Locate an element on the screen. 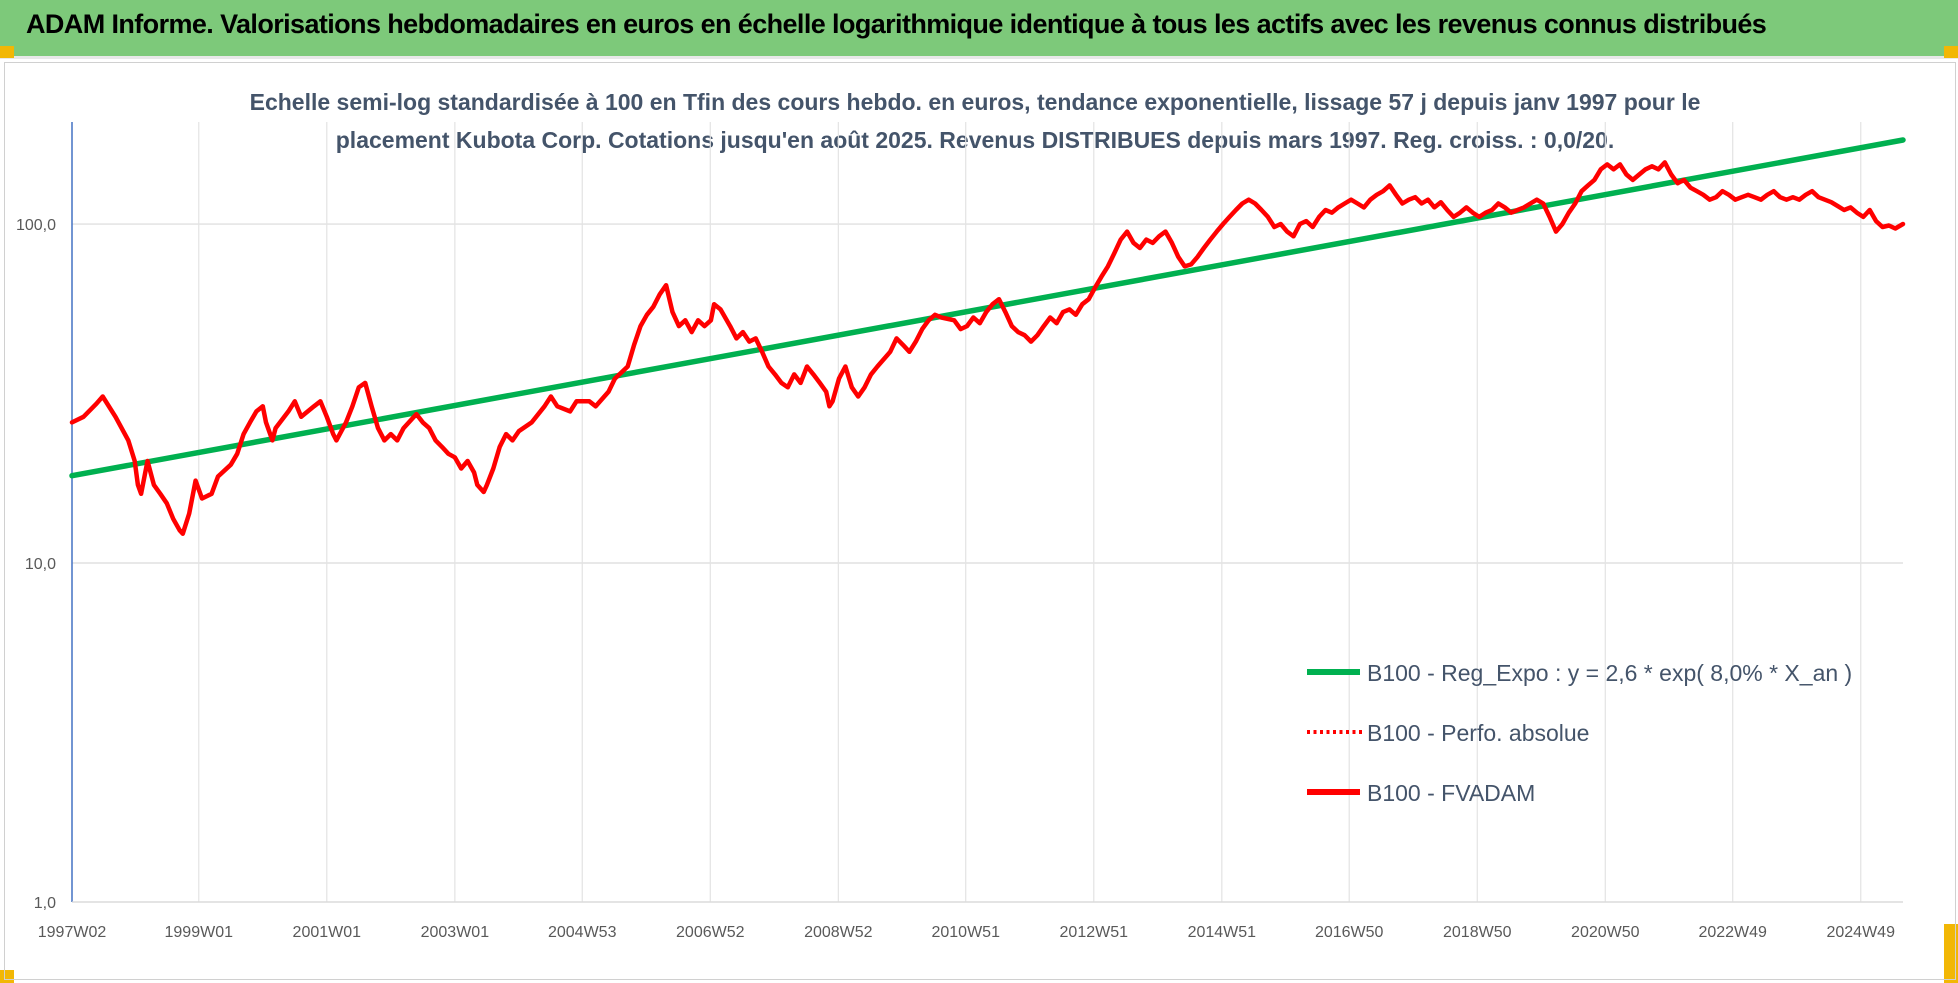 This screenshot has width=1958, height=983. x-tick-label-6: 2008W52 is located at coordinates (838, 932).